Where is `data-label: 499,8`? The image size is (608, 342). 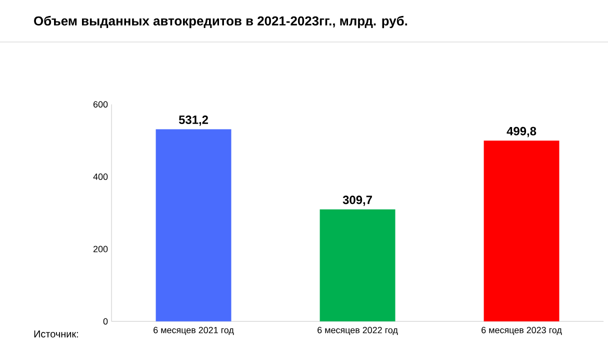 data-label: 499,8 is located at coordinates (521, 132).